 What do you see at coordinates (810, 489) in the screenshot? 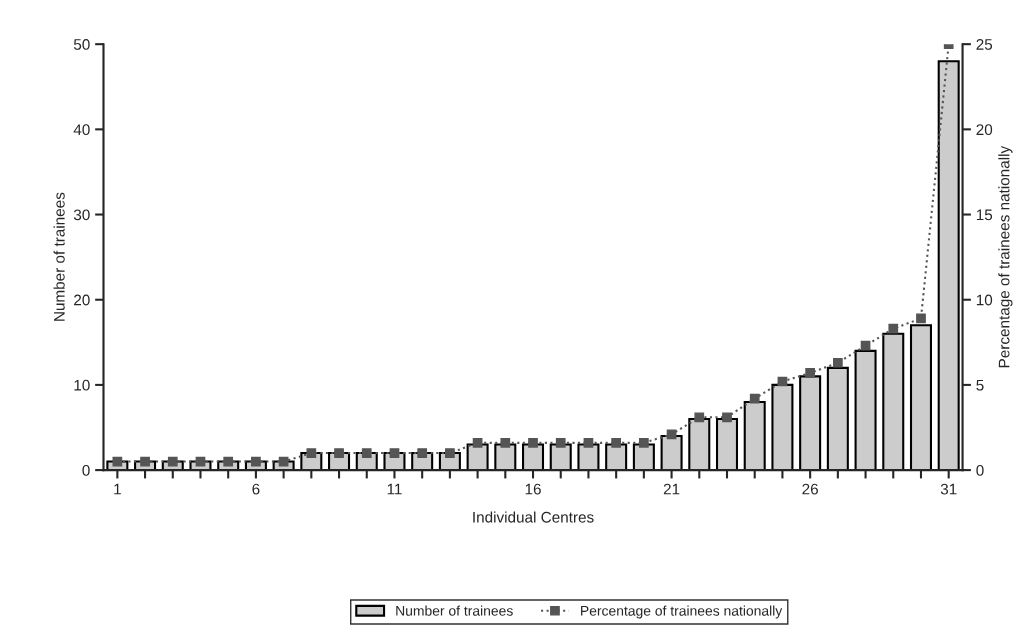
I see `x-tick-label: 26` at bounding box center [810, 489].